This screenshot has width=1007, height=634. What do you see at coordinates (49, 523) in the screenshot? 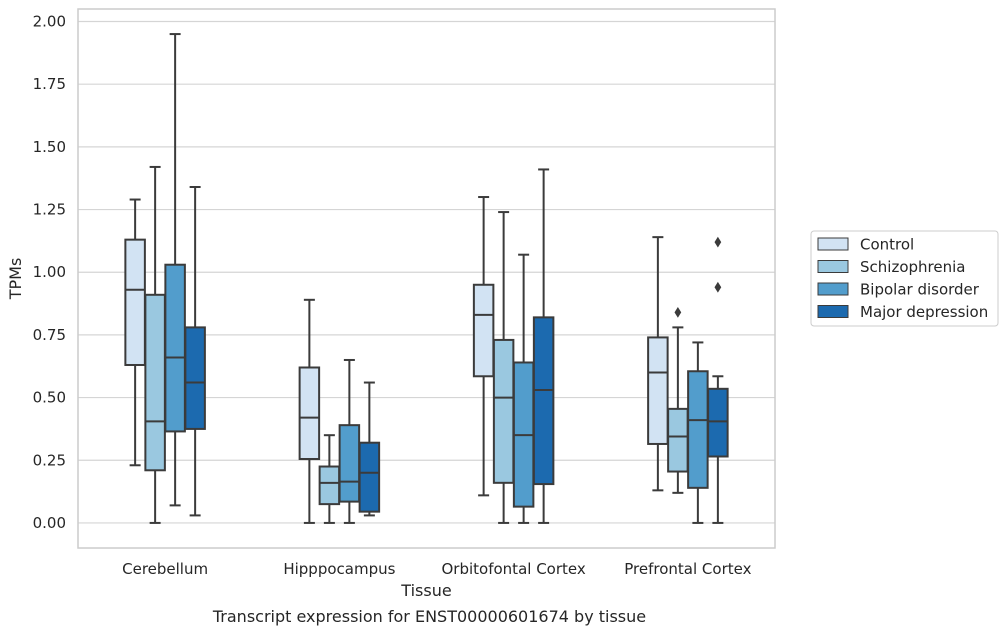
I see `y-tick-label: 0.00` at bounding box center [49, 523].